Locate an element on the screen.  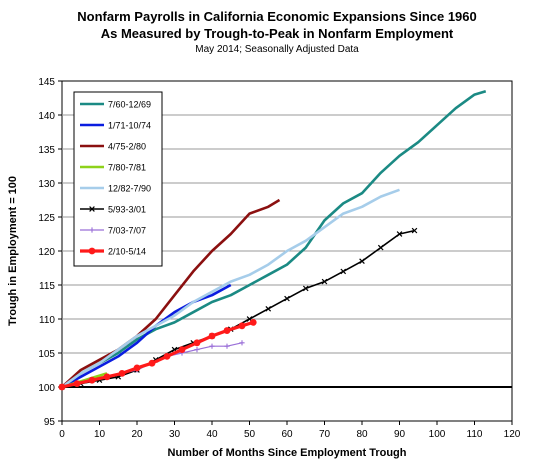
x-tick-label: 100 is located at coordinates (437, 434).